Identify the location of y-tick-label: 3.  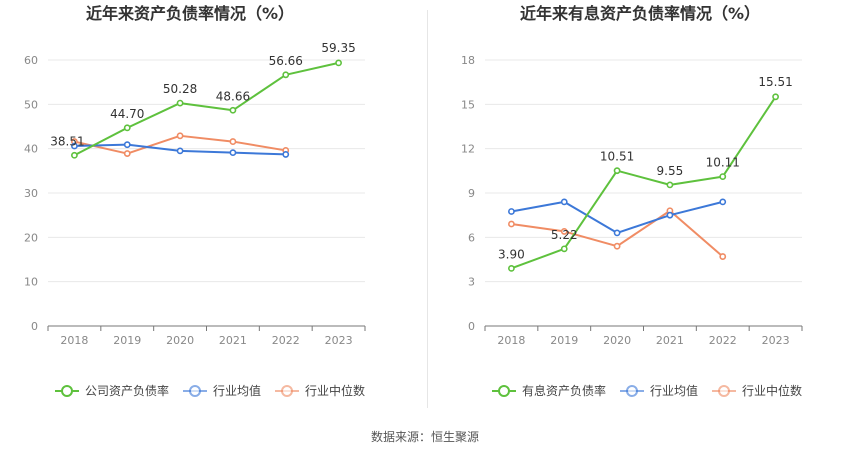
(471, 282).